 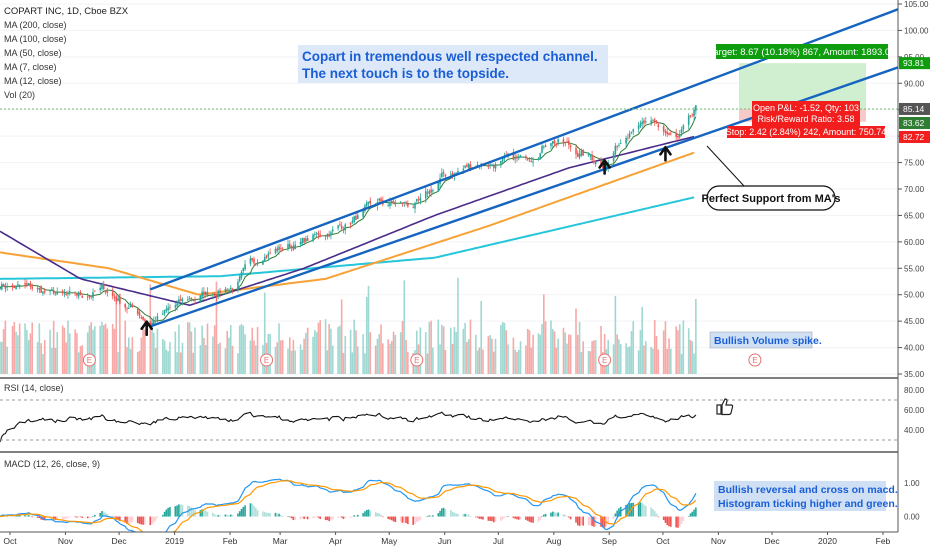 What do you see at coordinates (498, 541) in the screenshot?
I see `time-tick-label: Jul` at bounding box center [498, 541].